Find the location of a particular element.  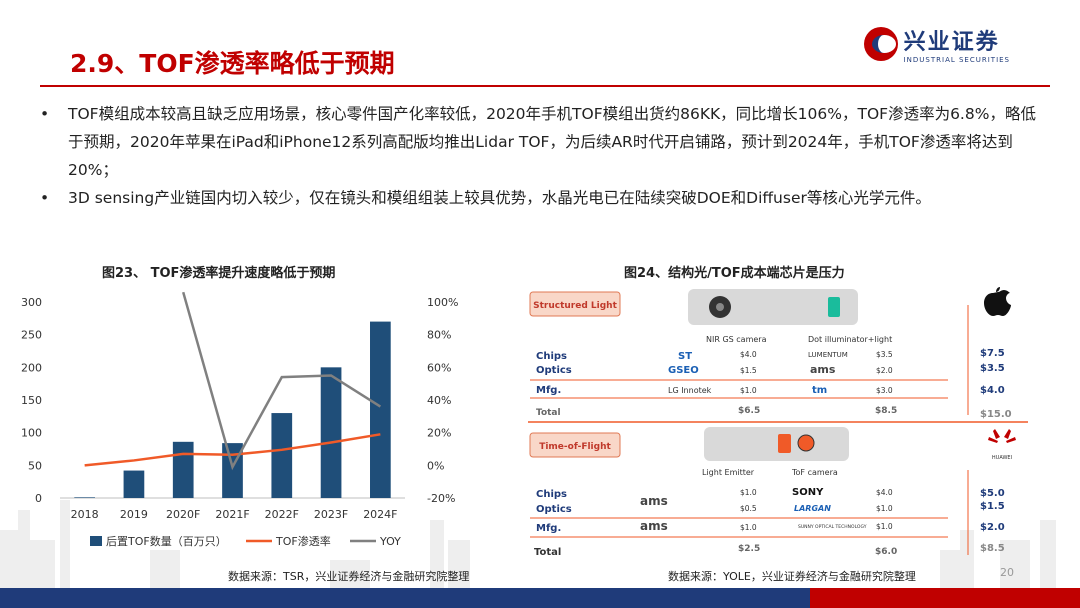

brand-logo-tm: tm is located at coordinates (819, 390).